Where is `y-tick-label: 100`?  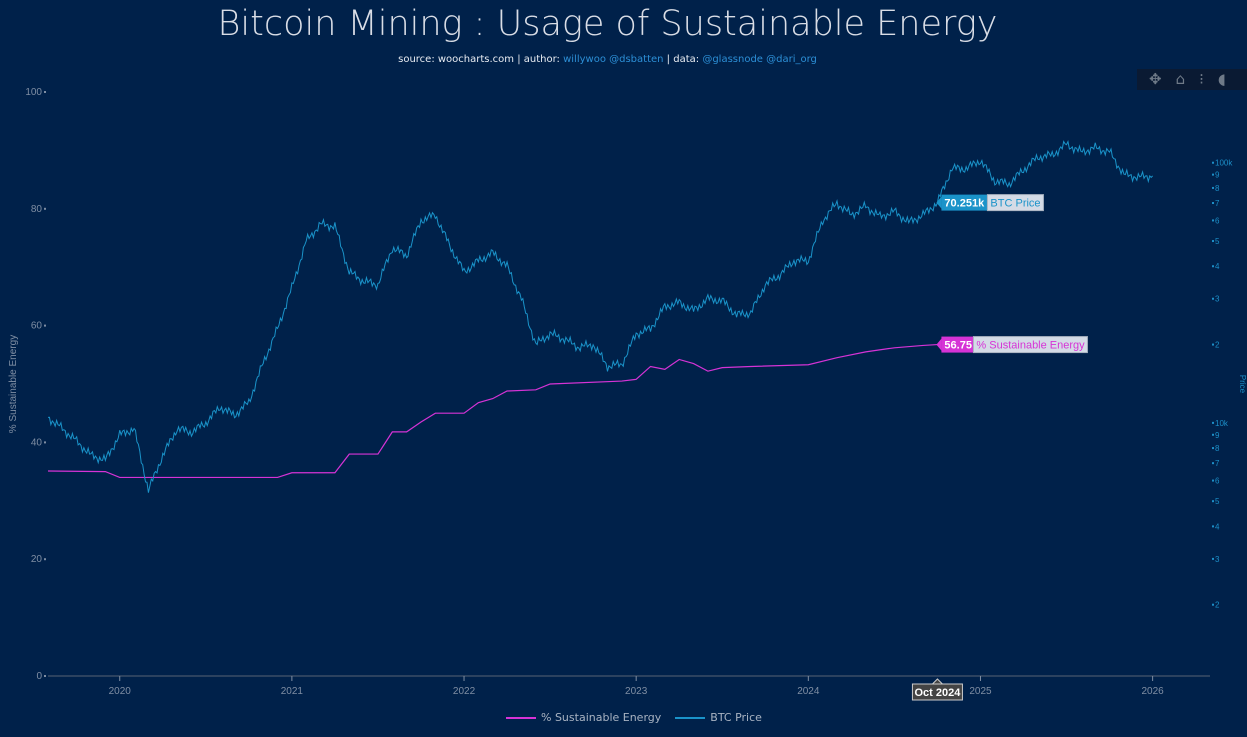 y-tick-label: 100 is located at coordinates (33, 92).